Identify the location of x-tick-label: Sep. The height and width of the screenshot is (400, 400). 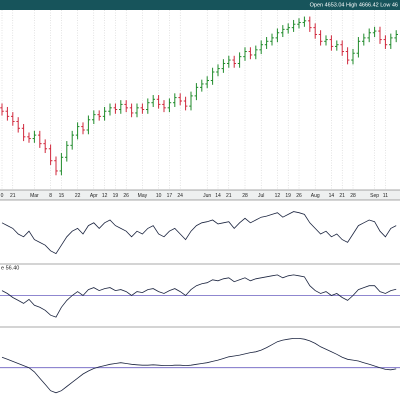
(374, 196).